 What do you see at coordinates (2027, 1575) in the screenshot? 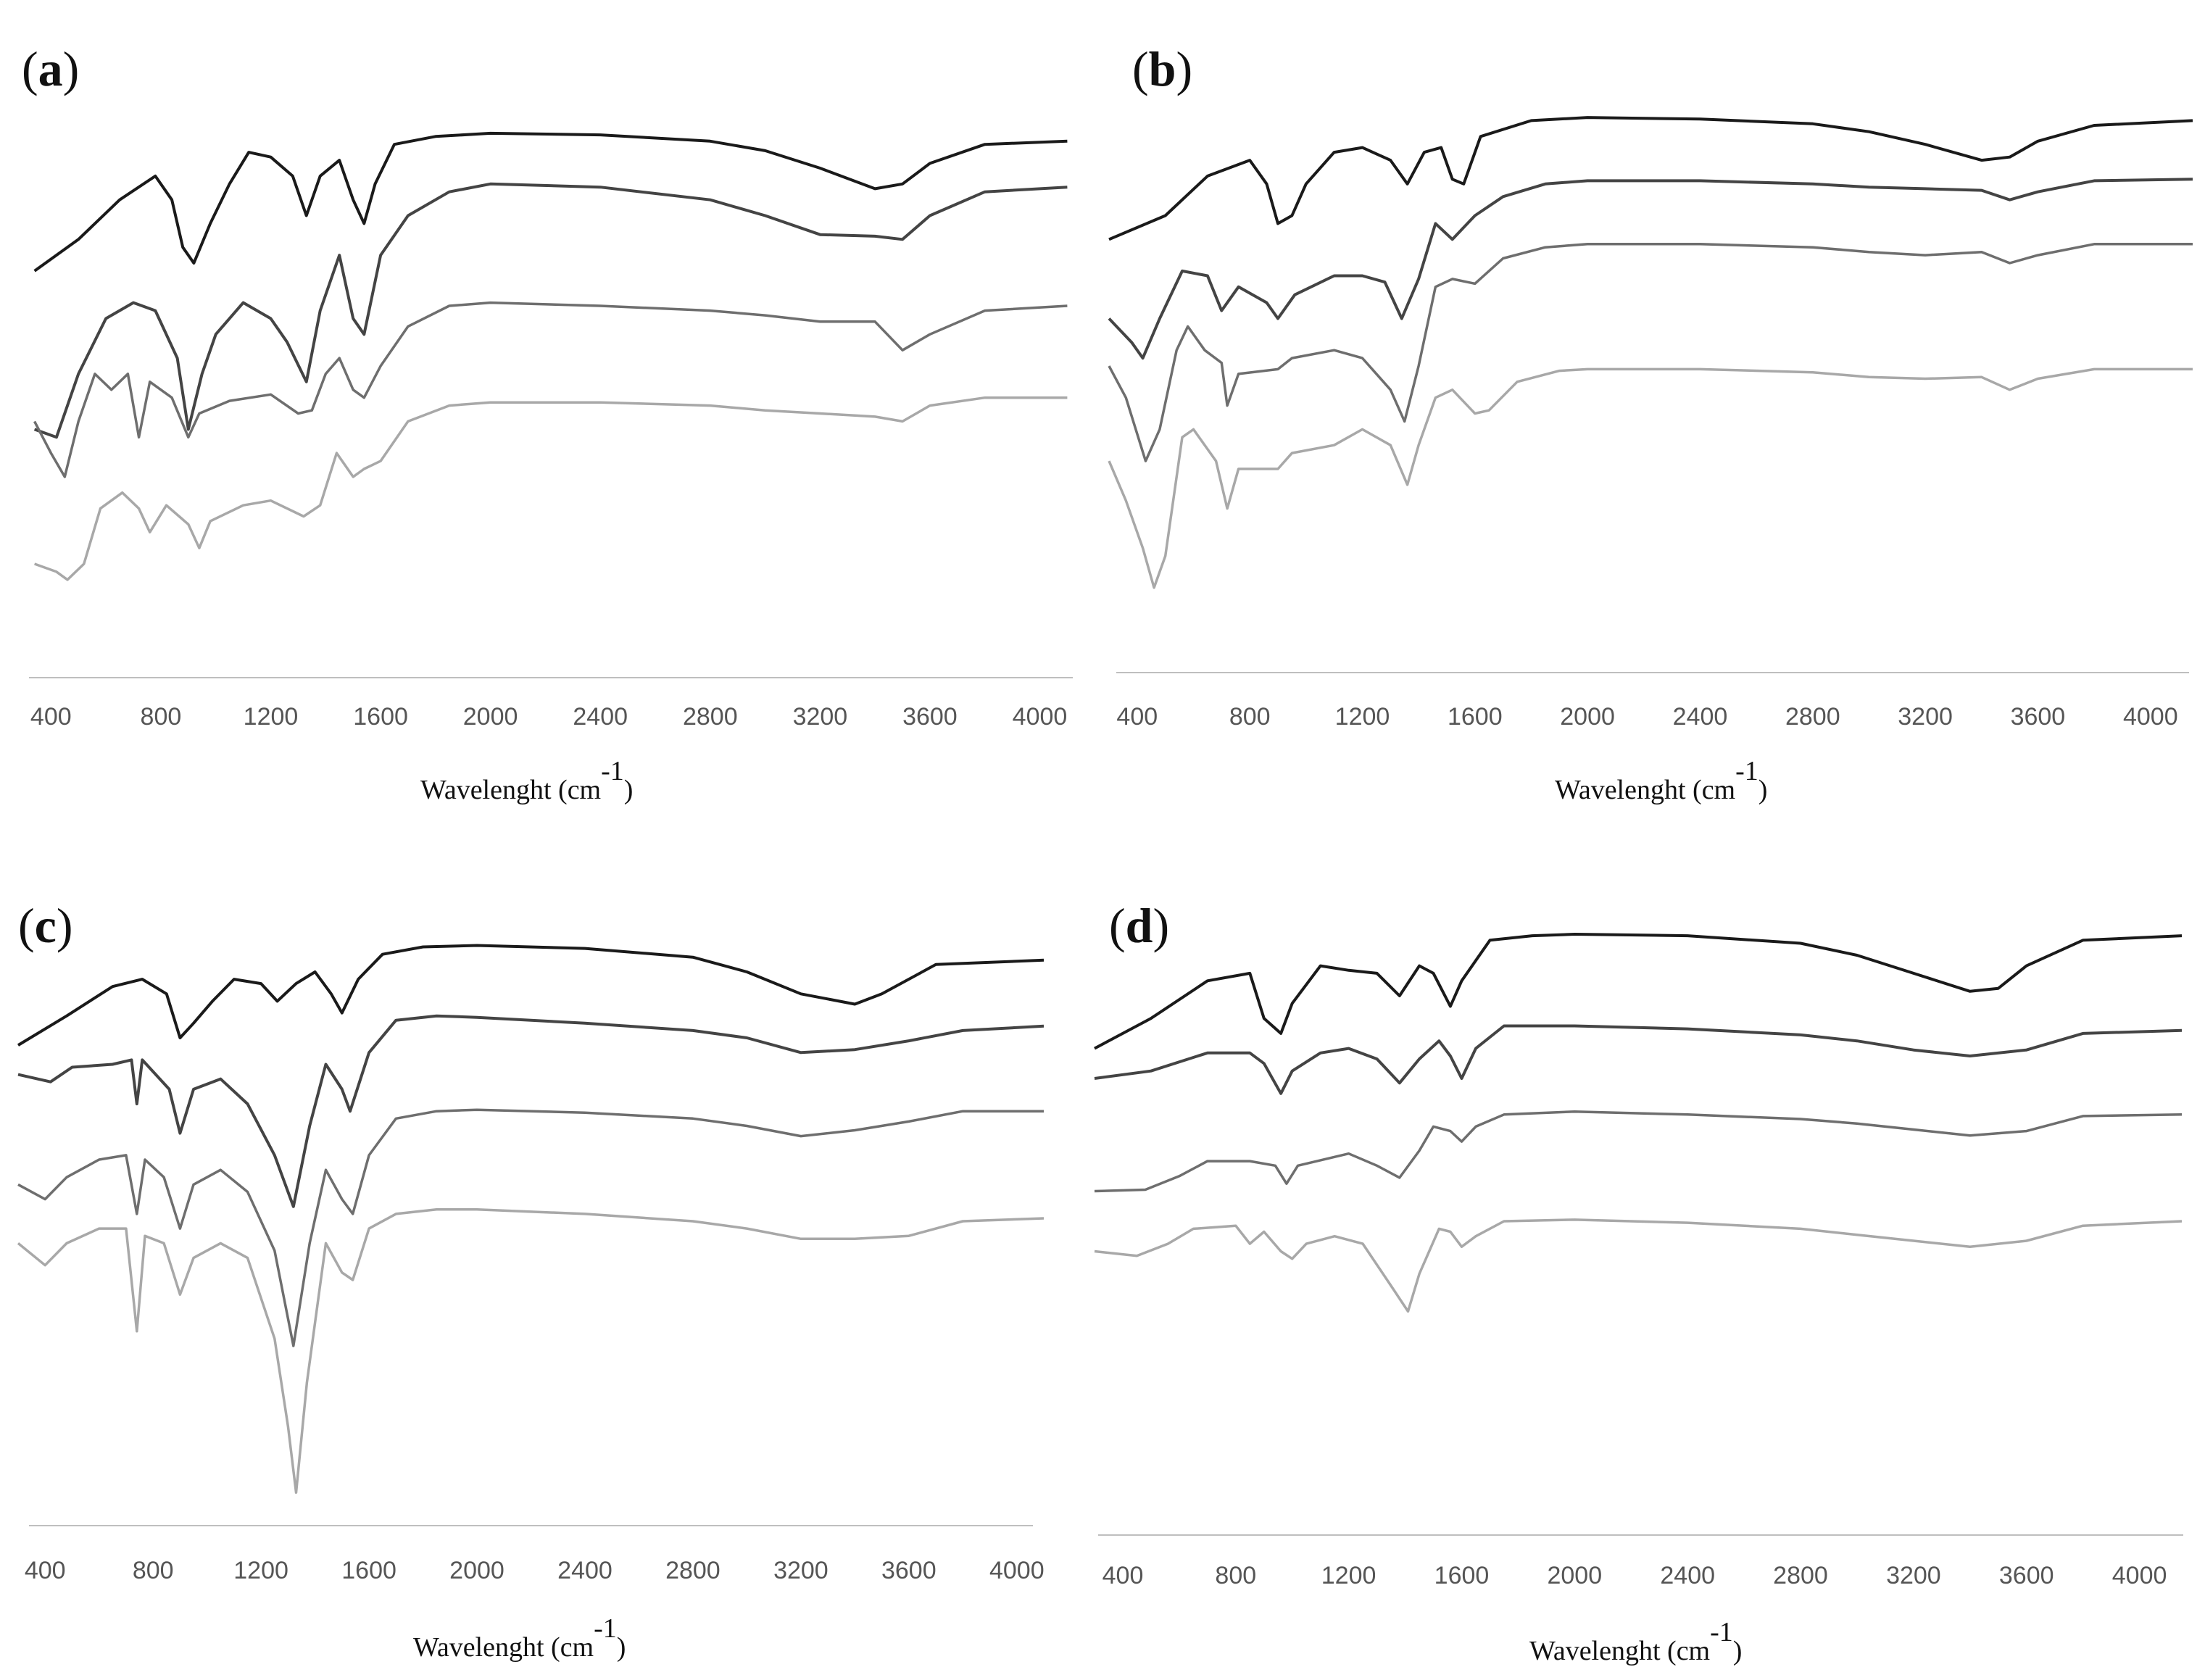
I see `panel-d-x-tick-label: 3600` at bounding box center [2027, 1575].